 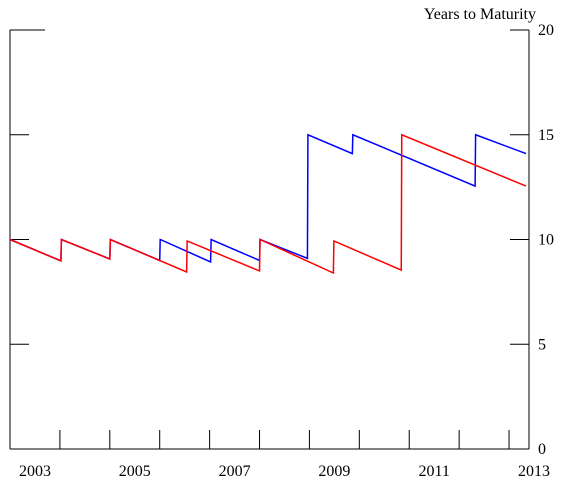 What do you see at coordinates (480, 14) in the screenshot?
I see `axis-label: Years to Maturity` at bounding box center [480, 14].